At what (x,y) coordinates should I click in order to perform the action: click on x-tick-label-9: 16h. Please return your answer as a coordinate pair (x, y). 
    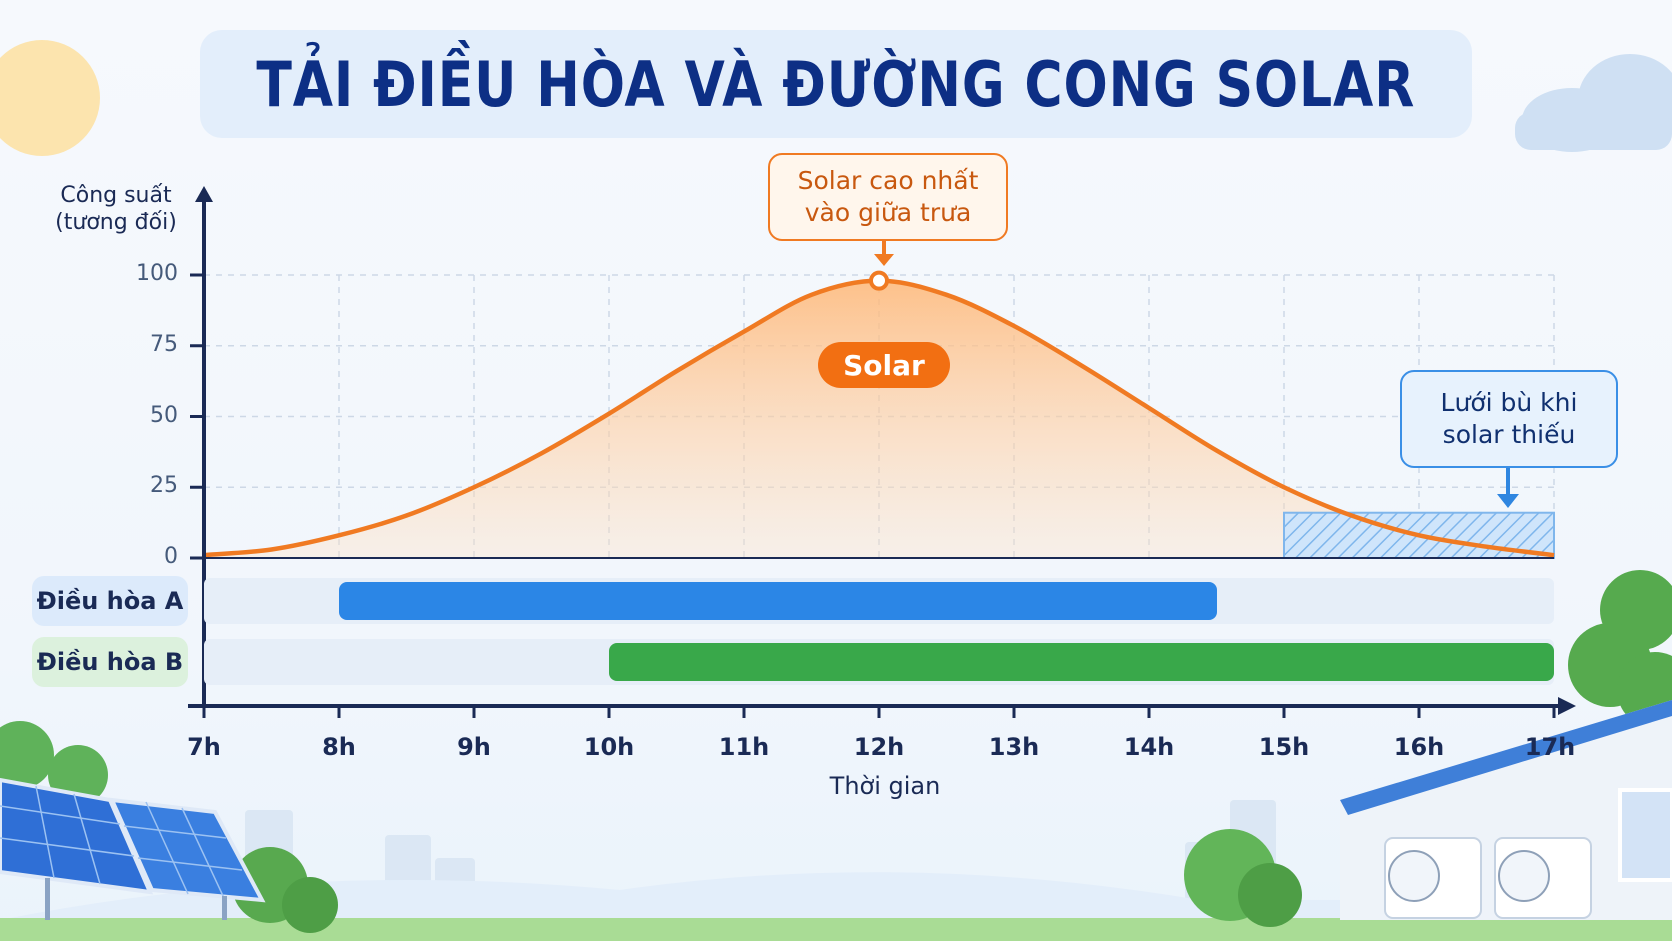
    Looking at the image, I should click on (1419, 747).